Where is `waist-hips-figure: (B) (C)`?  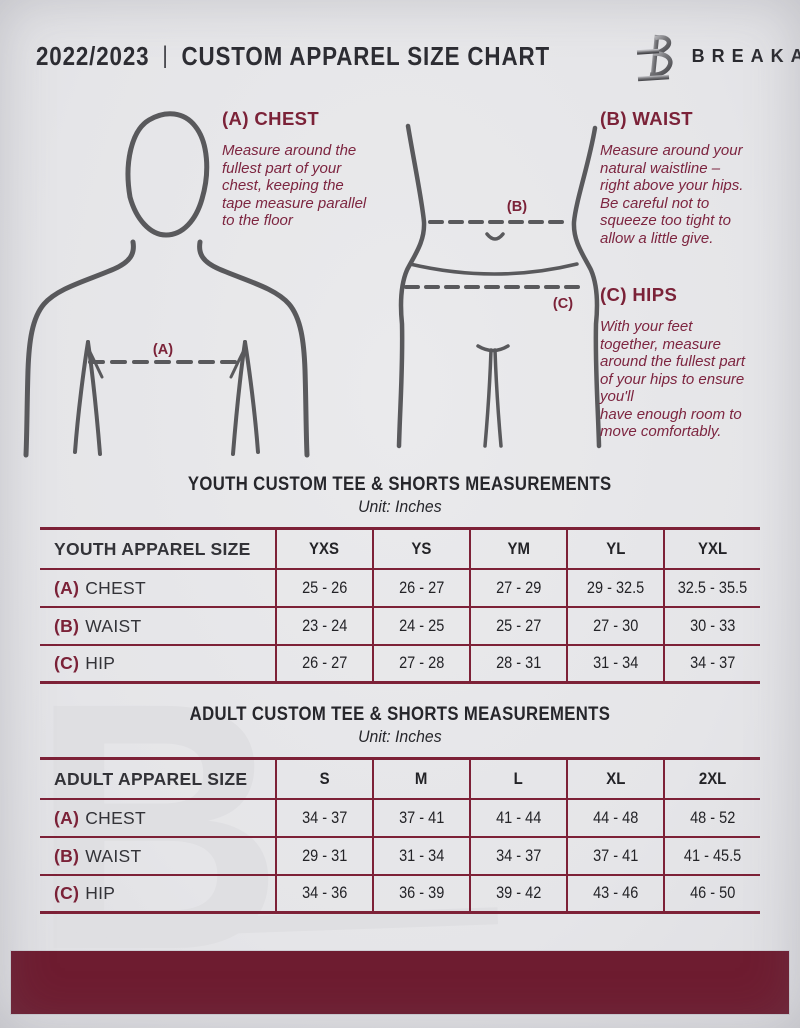
waist-hips-figure: (B) (C) is located at coordinates (499, 286).